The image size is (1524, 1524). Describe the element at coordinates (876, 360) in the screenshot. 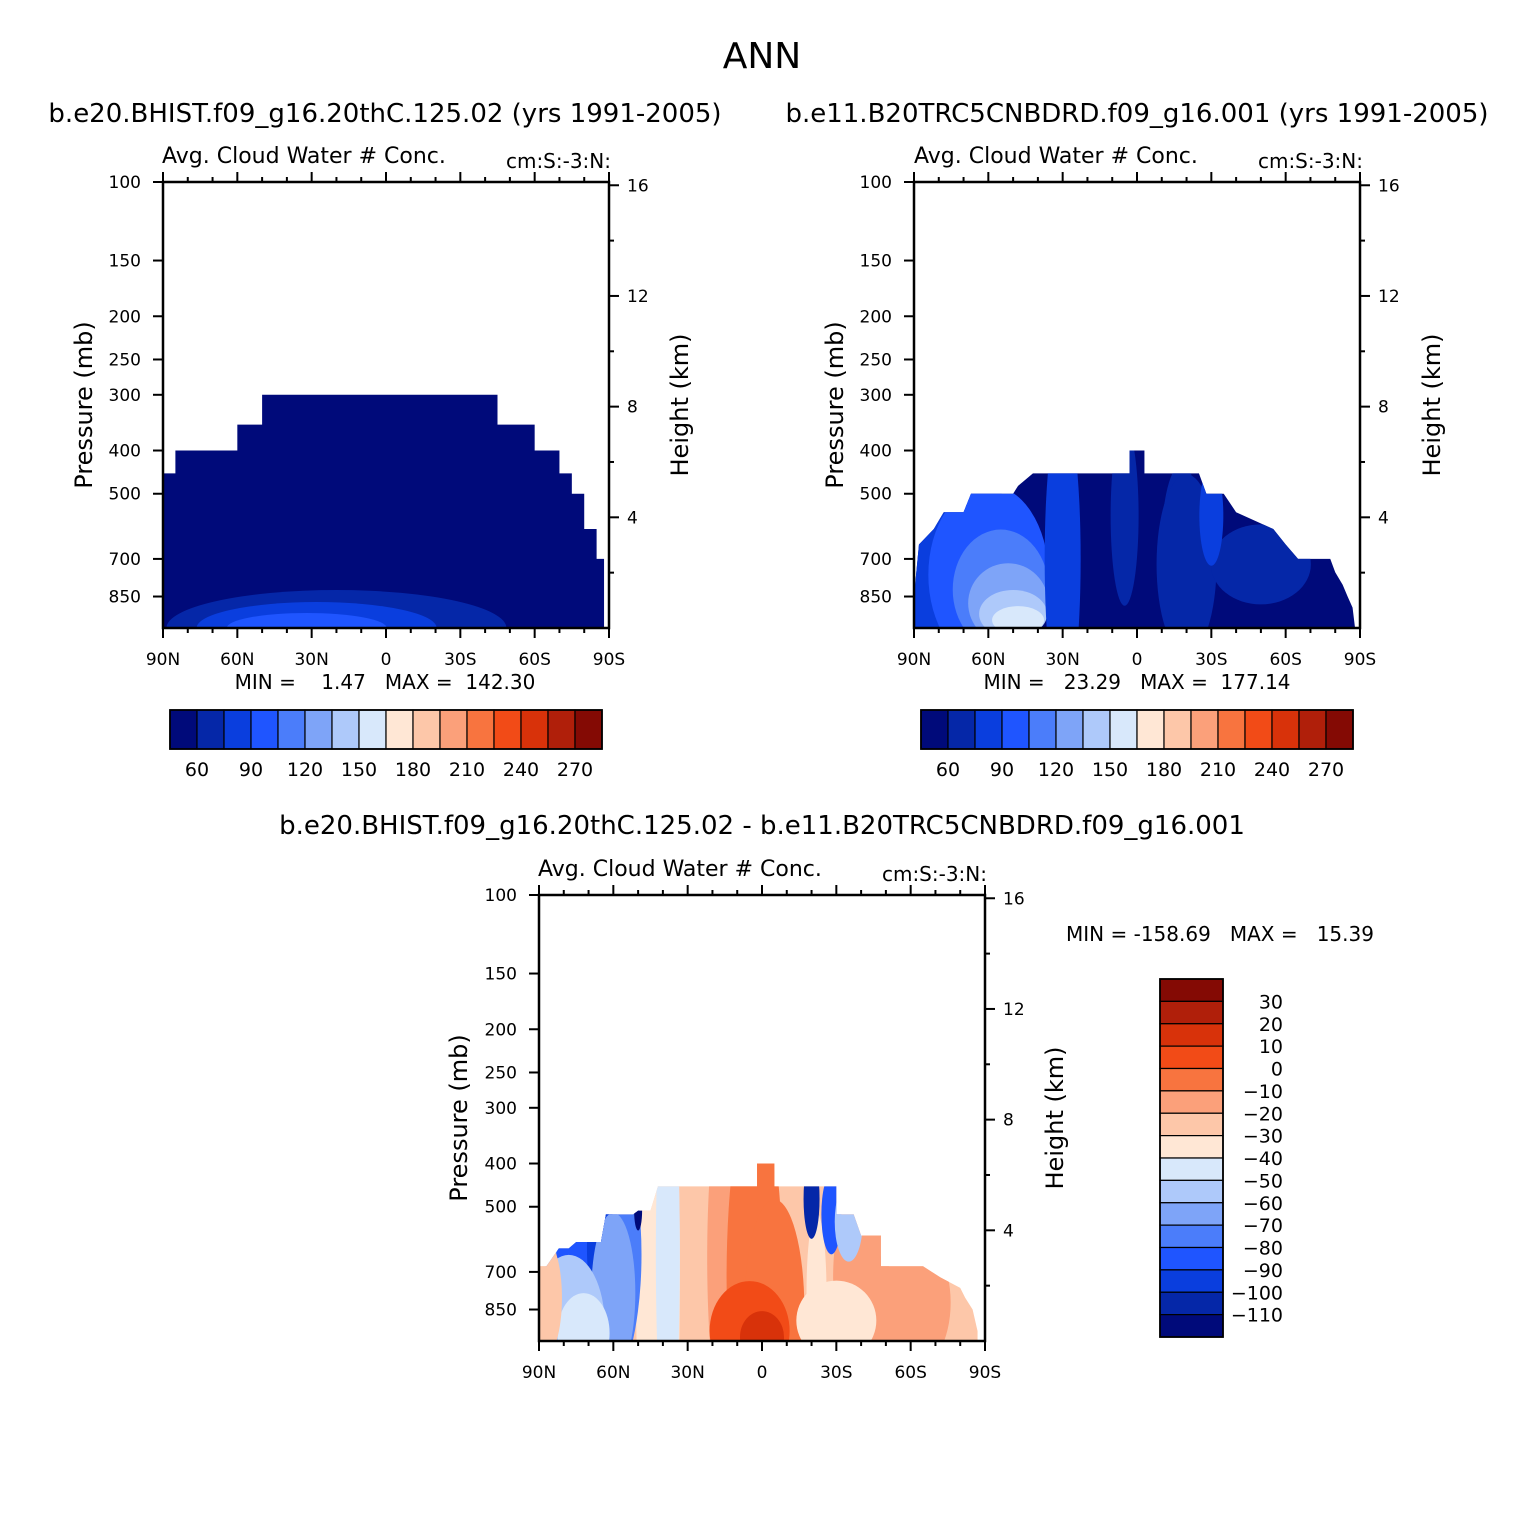

I see `case2-ytick-label: 250` at that location.